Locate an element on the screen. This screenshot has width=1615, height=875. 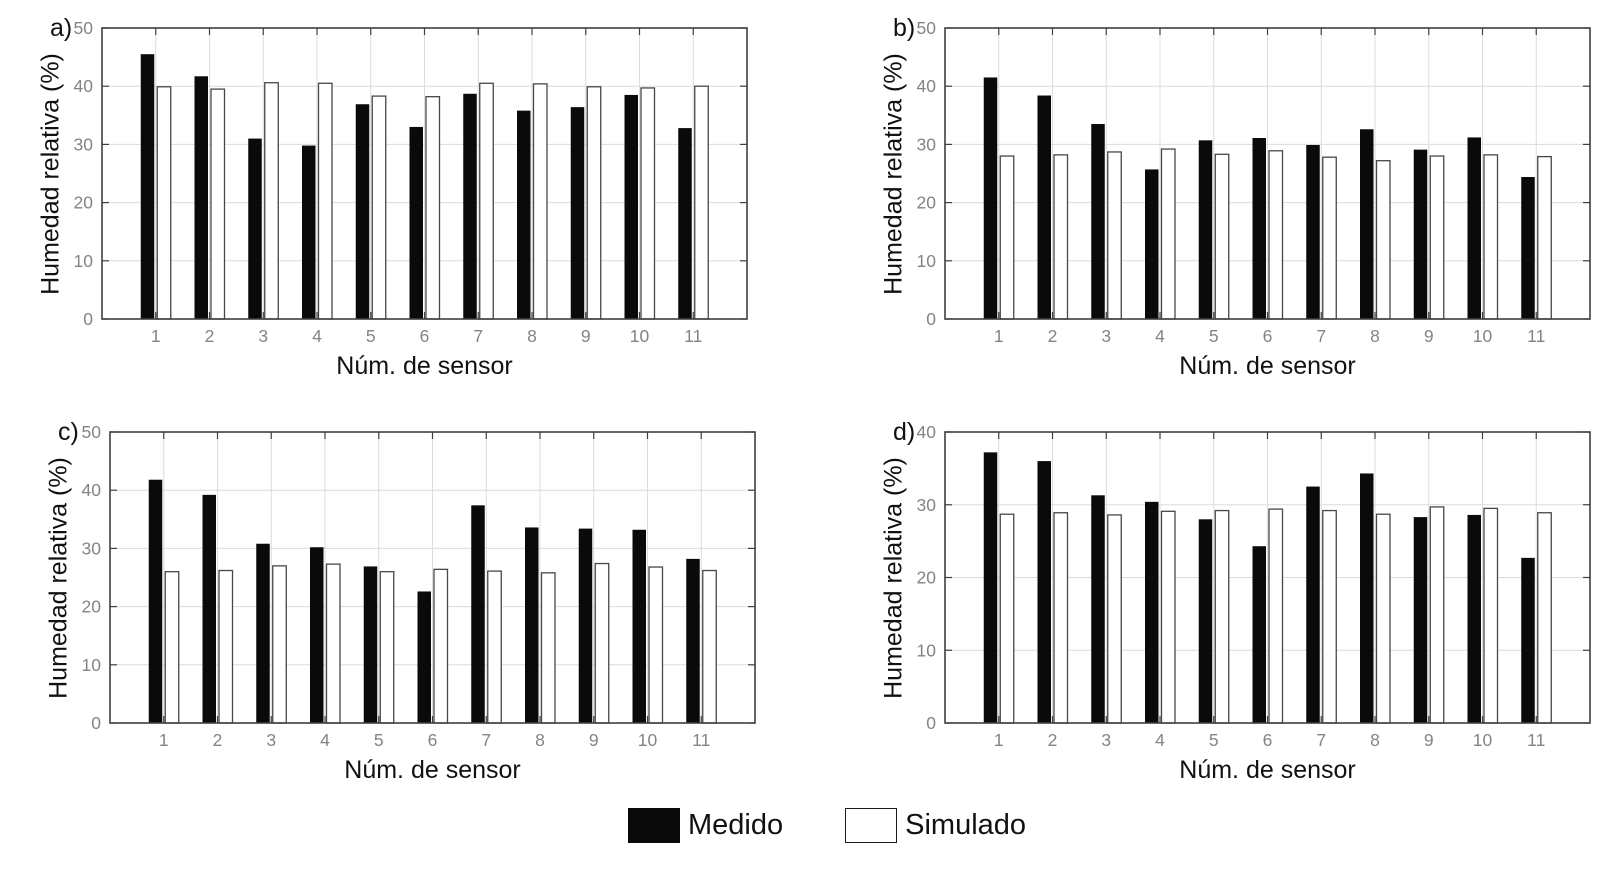
panel-label-a: a) is located at coordinates (61, 28).